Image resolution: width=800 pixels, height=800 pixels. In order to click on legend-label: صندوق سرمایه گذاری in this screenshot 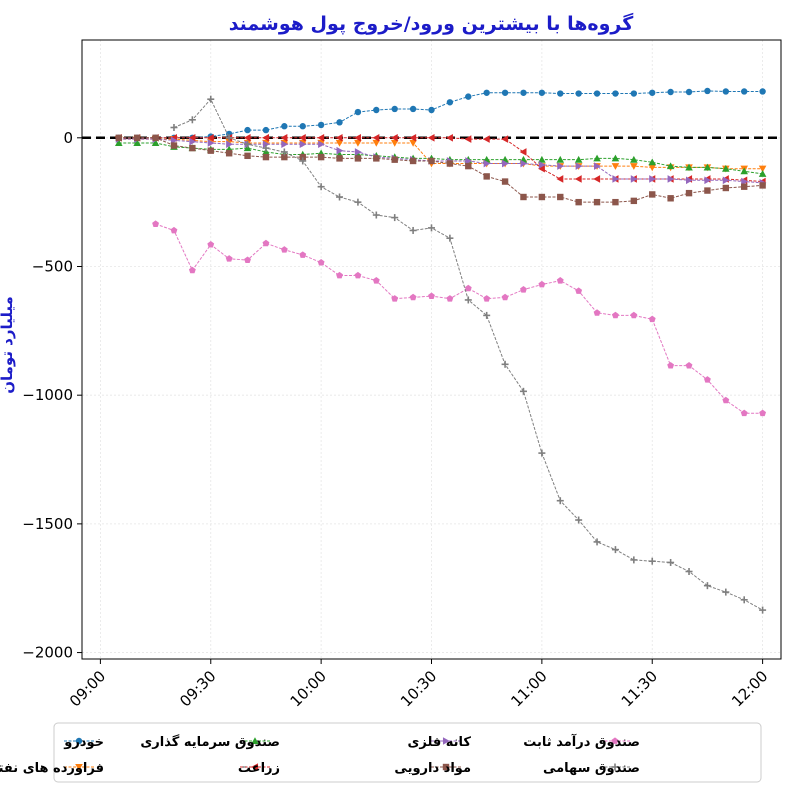, I will do `click(210, 742)`.